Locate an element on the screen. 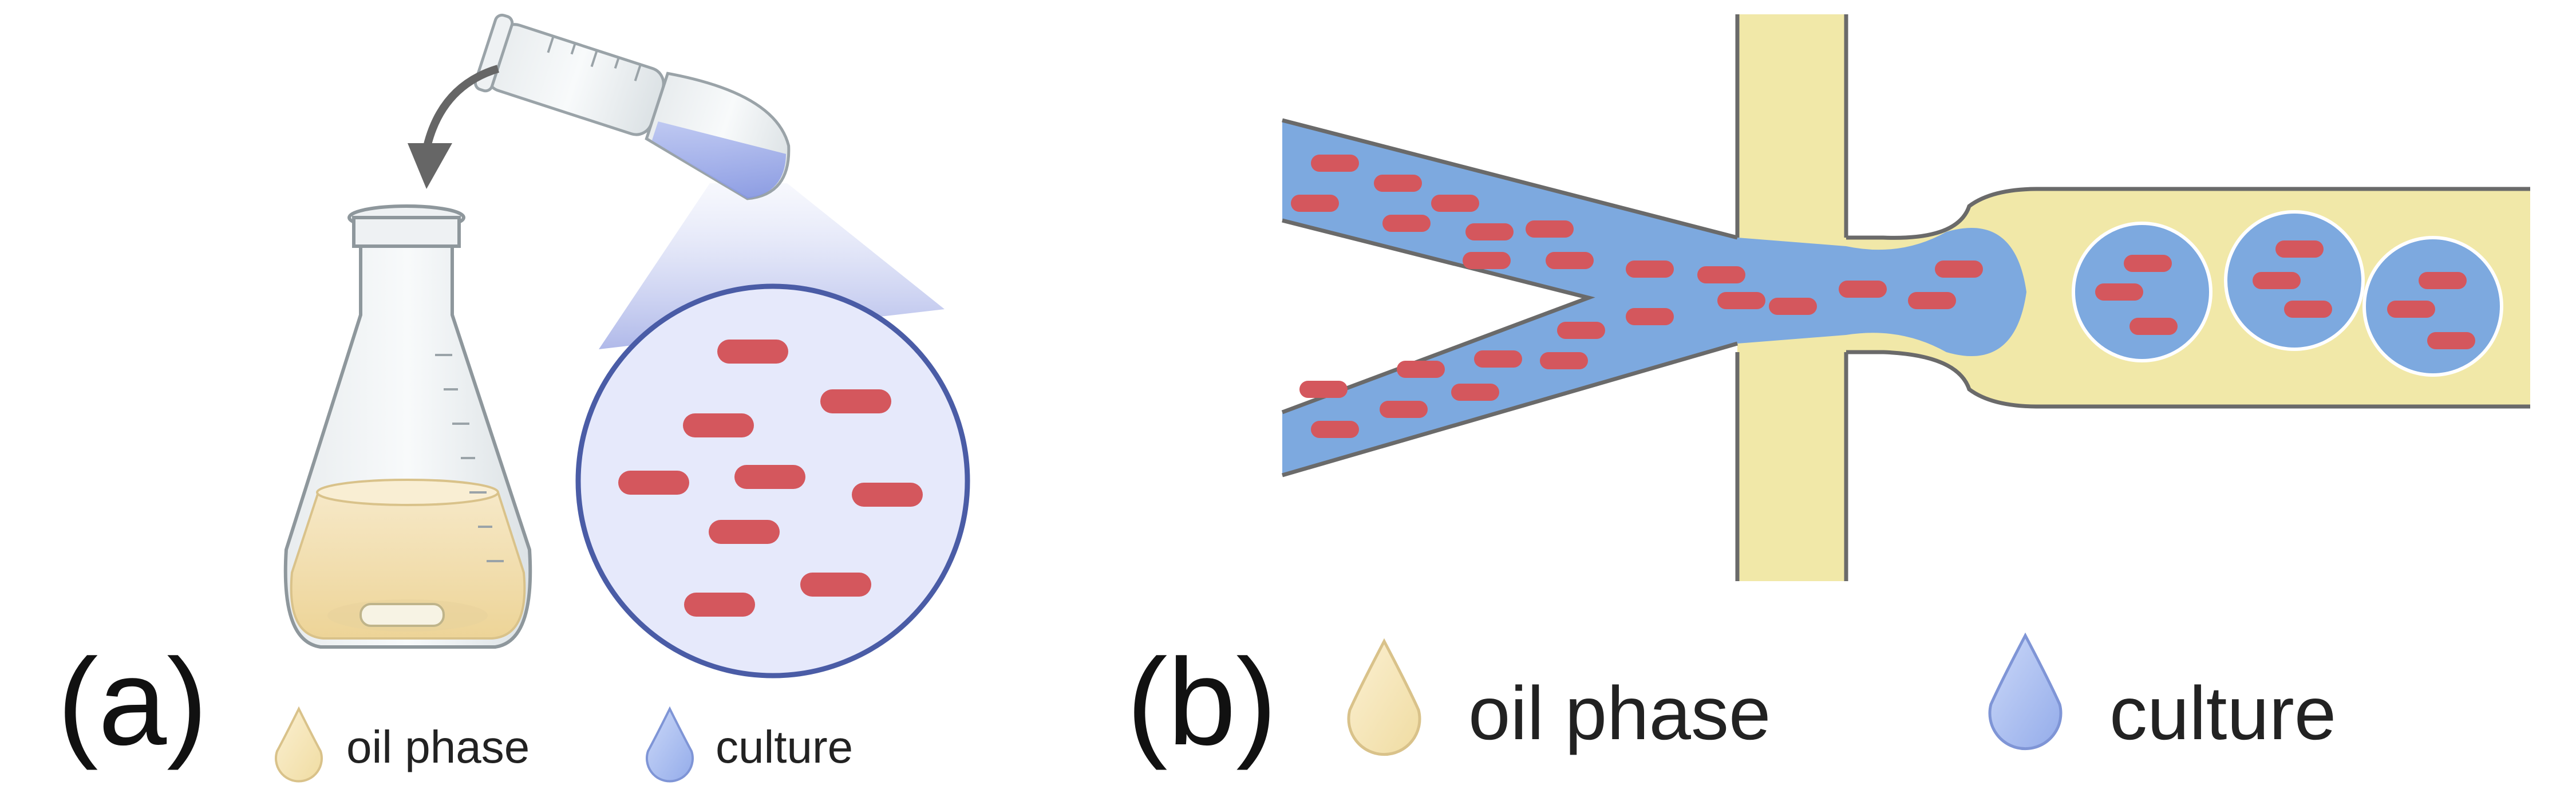 This screenshot has height=797, width=2576. pour-arrow-icon is located at coordinates (454, 127).